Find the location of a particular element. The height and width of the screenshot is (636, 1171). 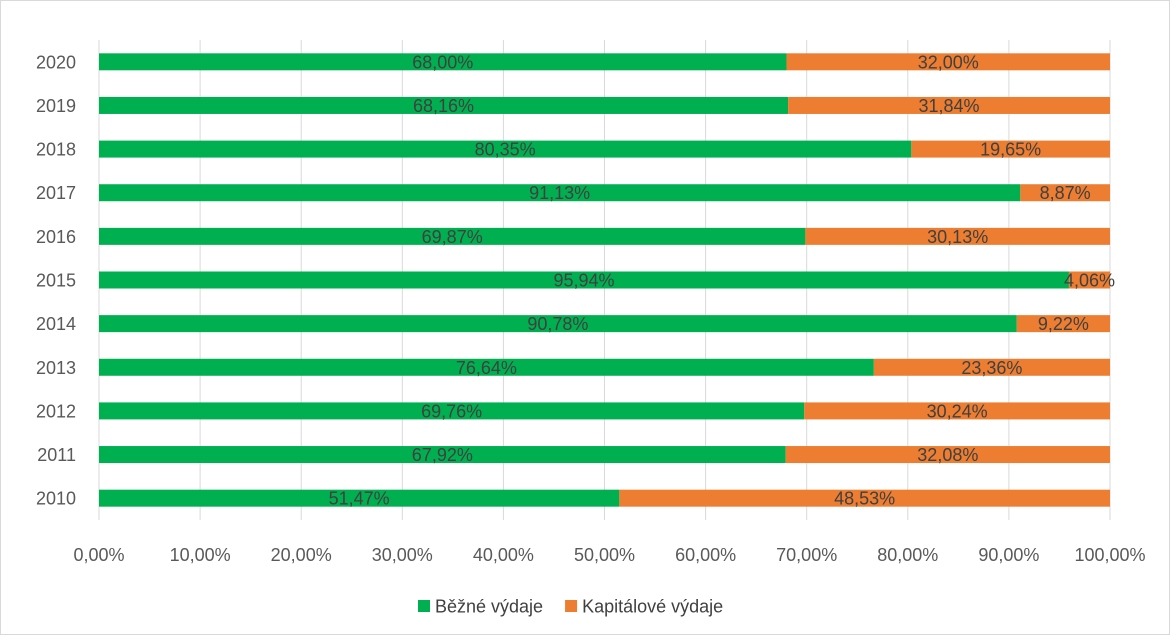

y-tick-label: 2019 is located at coordinates (56, 106).